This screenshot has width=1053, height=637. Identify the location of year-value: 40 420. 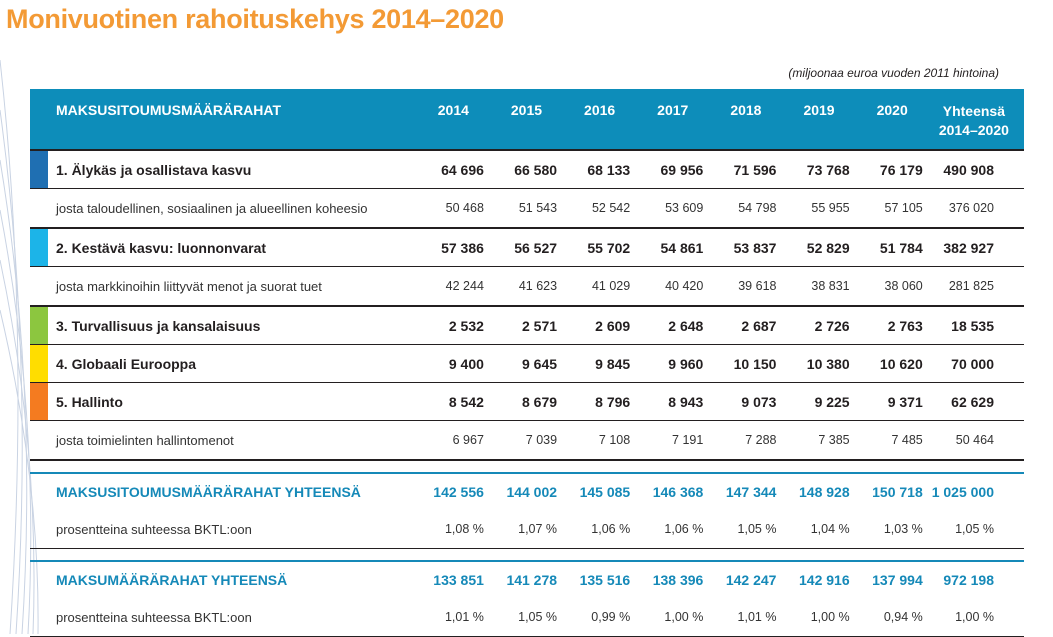
(668, 286).